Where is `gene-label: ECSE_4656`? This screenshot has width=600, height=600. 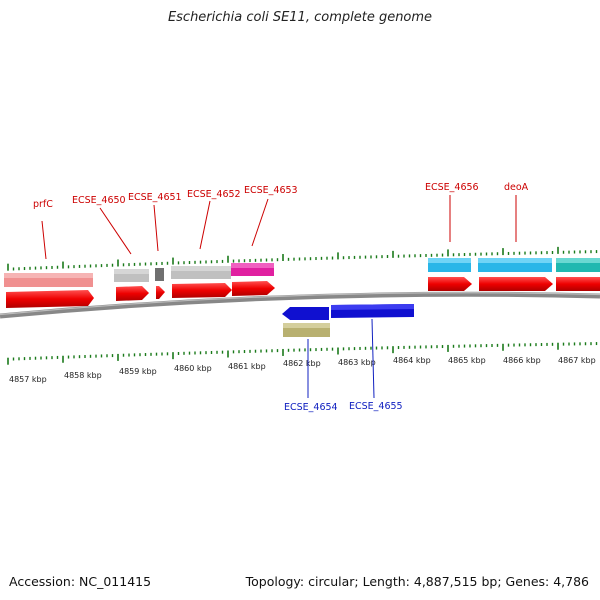
gene-label: ECSE_4656 is located at coordinates (452, 187).